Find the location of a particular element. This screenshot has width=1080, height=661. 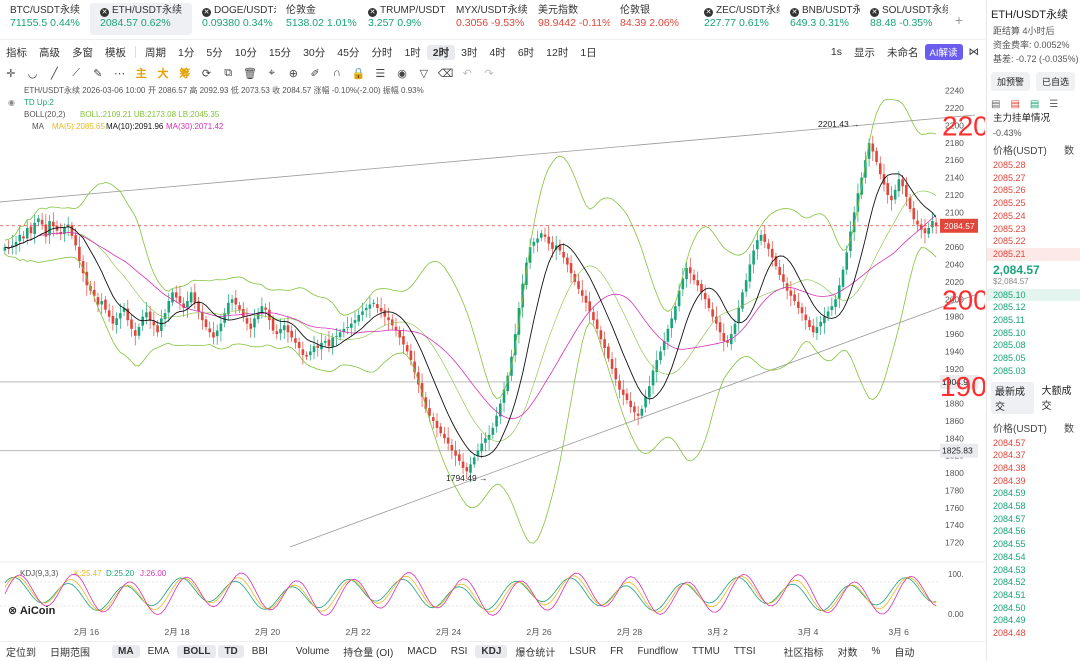

price-annotation: 2200 is located at coordinates (963, 125).